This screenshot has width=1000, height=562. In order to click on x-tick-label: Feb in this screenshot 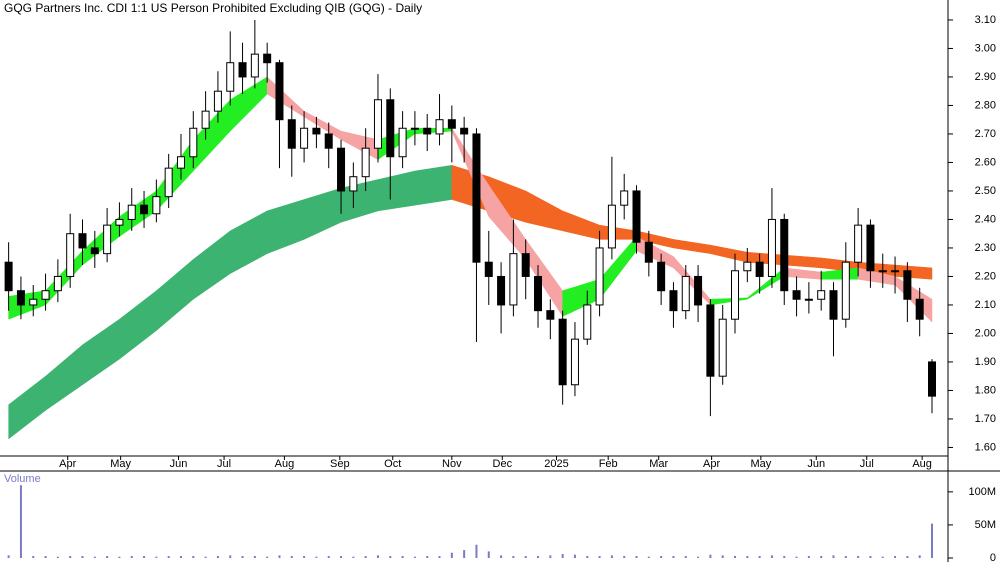, I will do `click(608, 464)`.